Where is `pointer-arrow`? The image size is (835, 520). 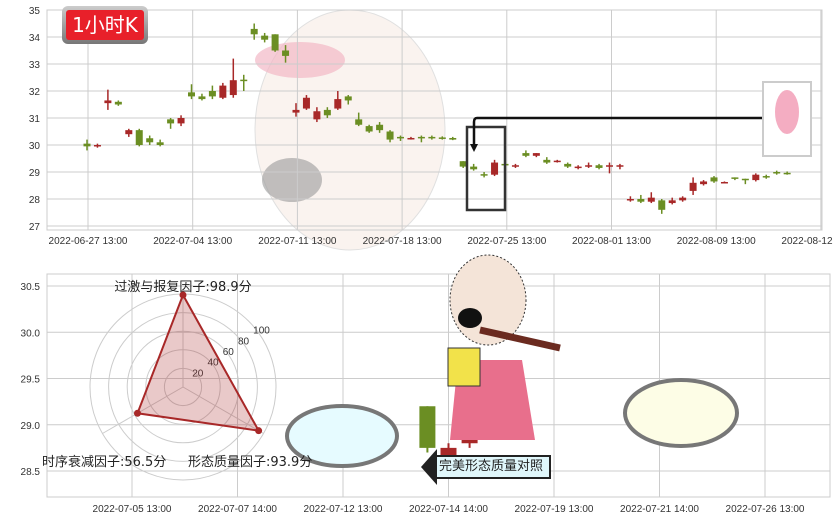
pointer-arrow is located at coordinates (617, 131).